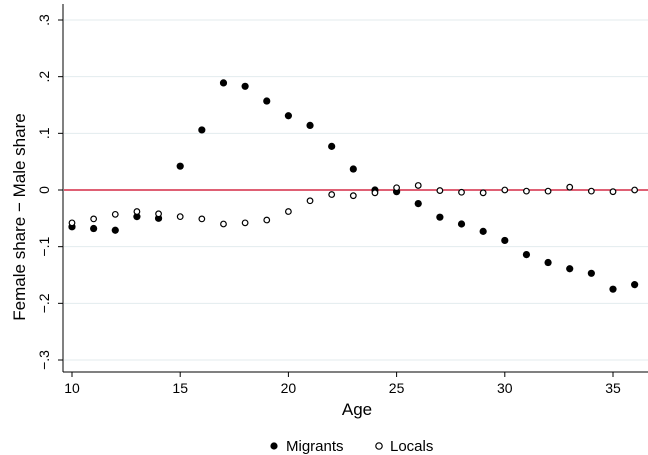 This screenshot has height=455, width=648. What do you see at coordinates (19, 216) in the screenshot?
I see `y-axis-title: Female share − Male share` at bounding box center [19, 216].